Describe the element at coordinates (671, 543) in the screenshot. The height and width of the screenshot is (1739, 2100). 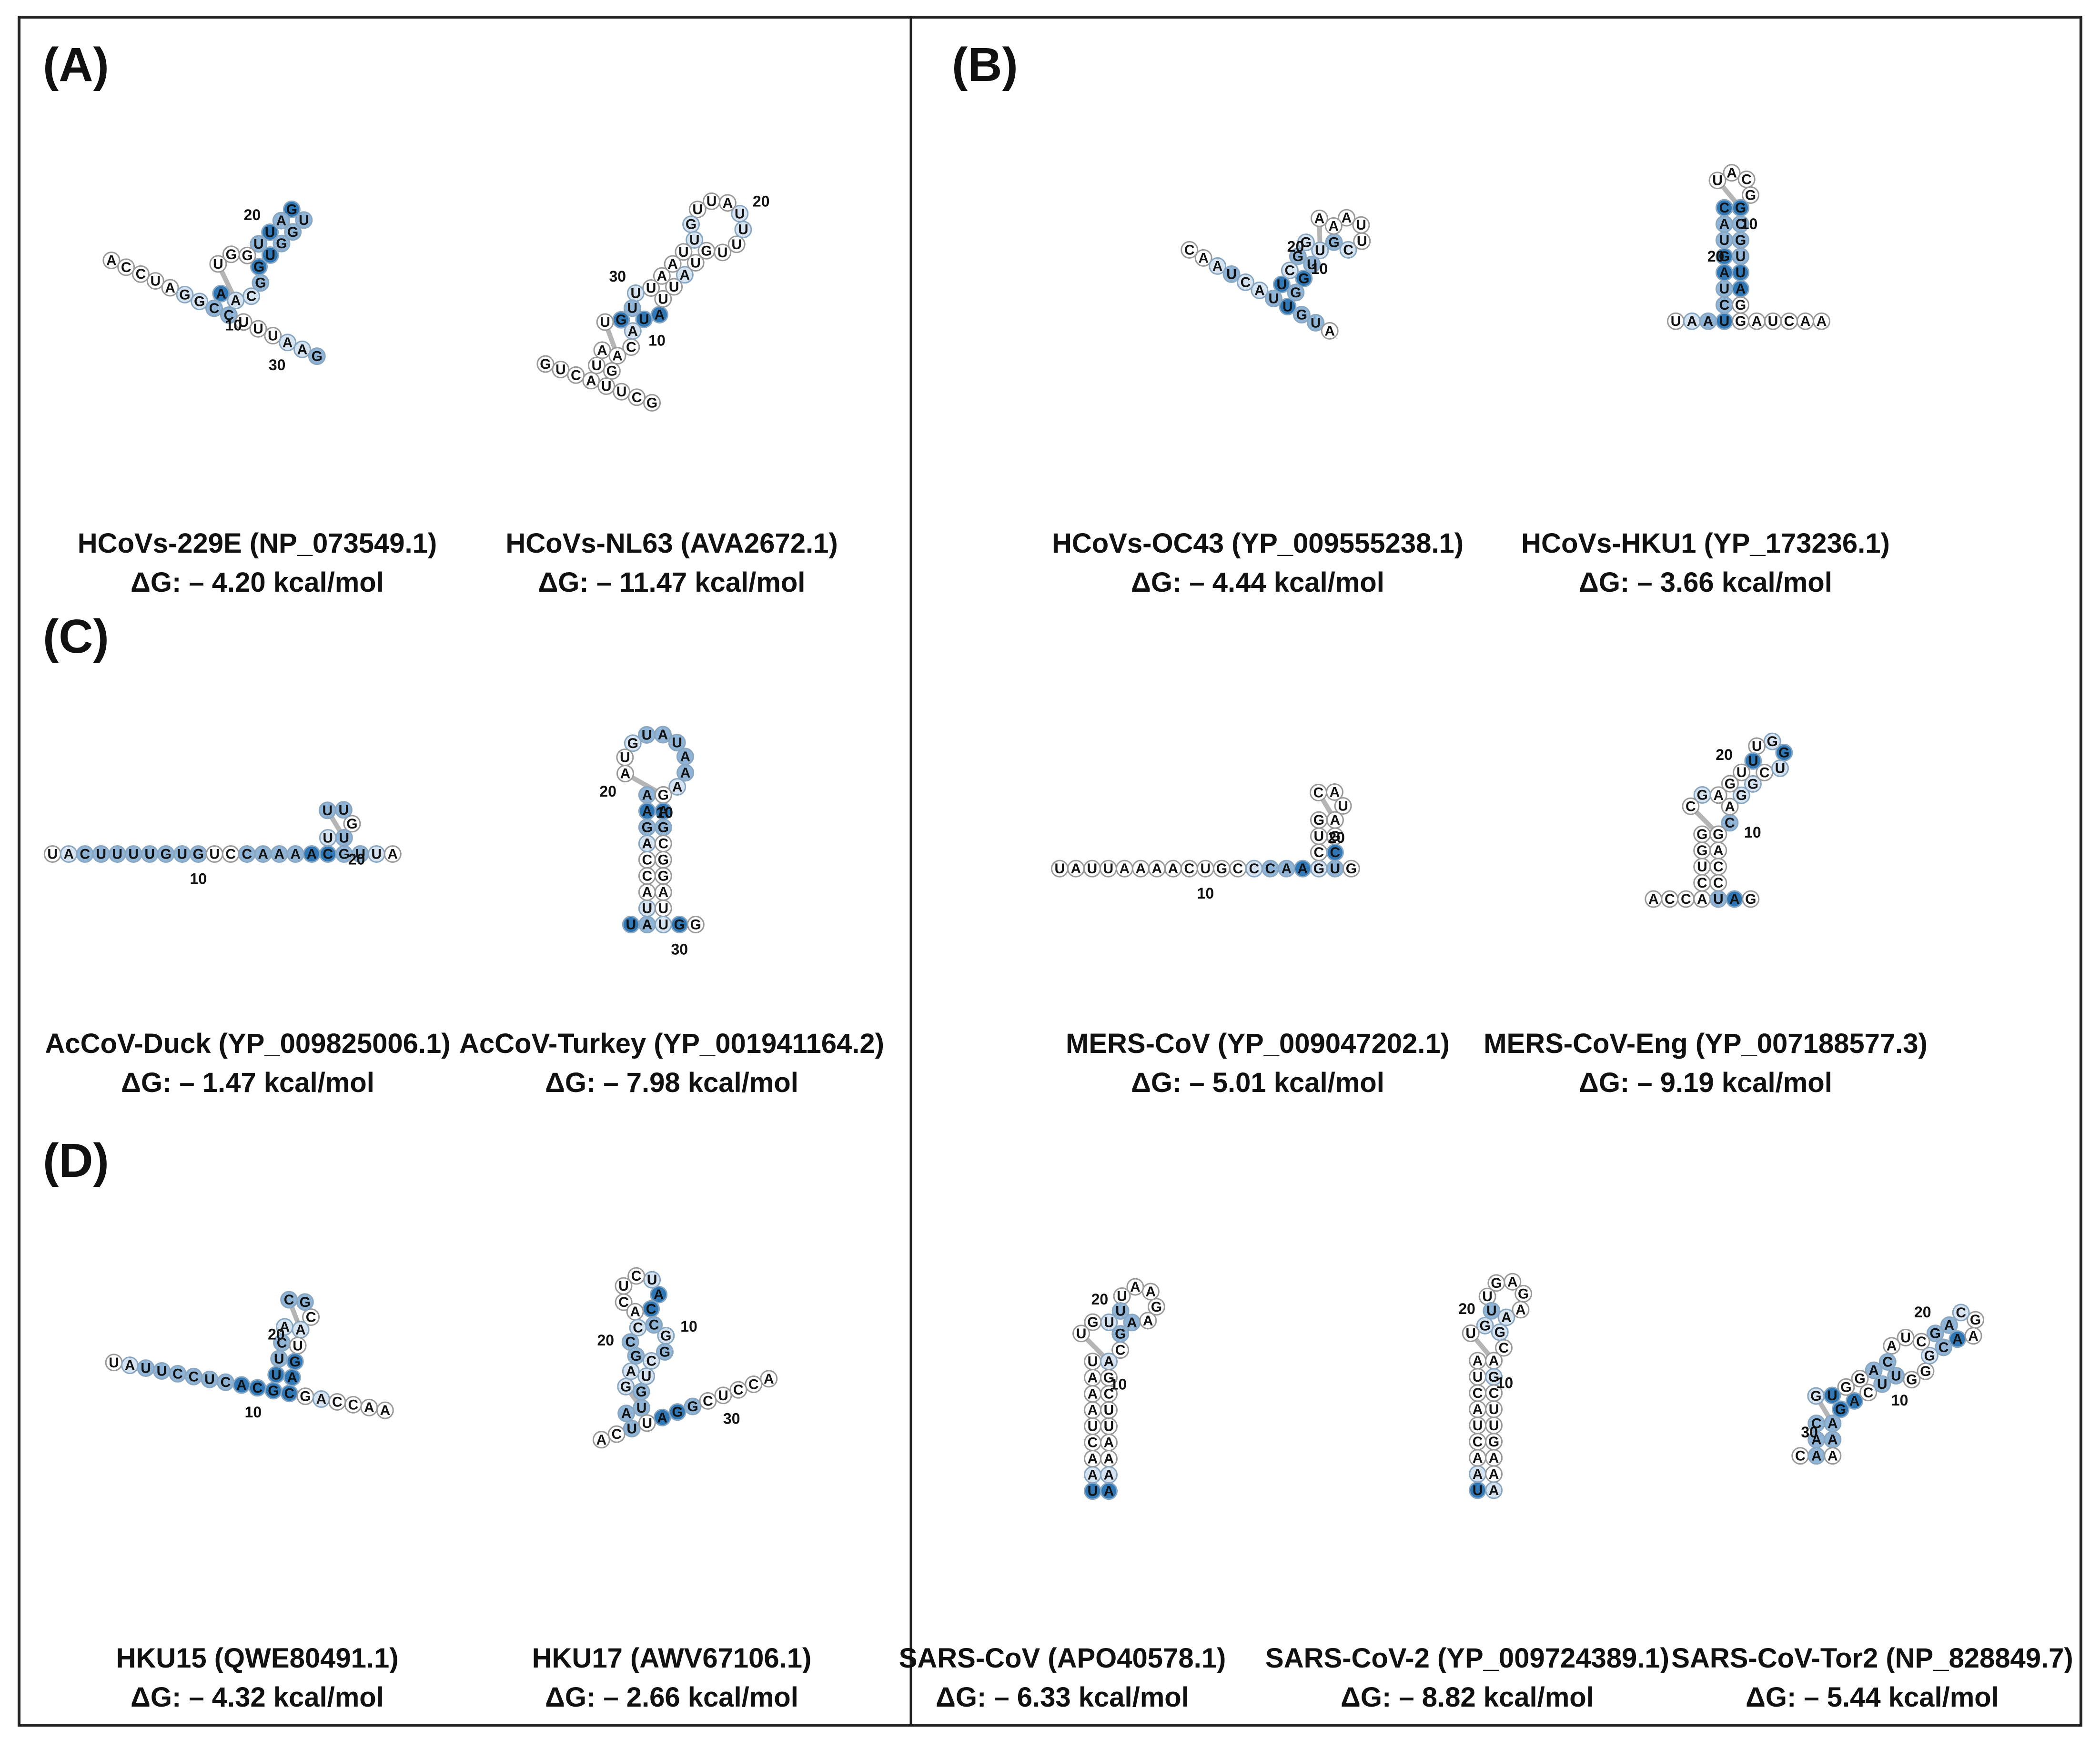
I see `structure-name: HCoVs-NL63 (AVA2672.1)` at that location.